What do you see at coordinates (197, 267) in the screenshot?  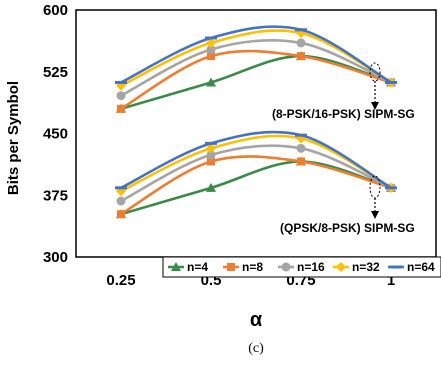 I see `legend-label-n4: n=4` at bounding box center [197, 267].